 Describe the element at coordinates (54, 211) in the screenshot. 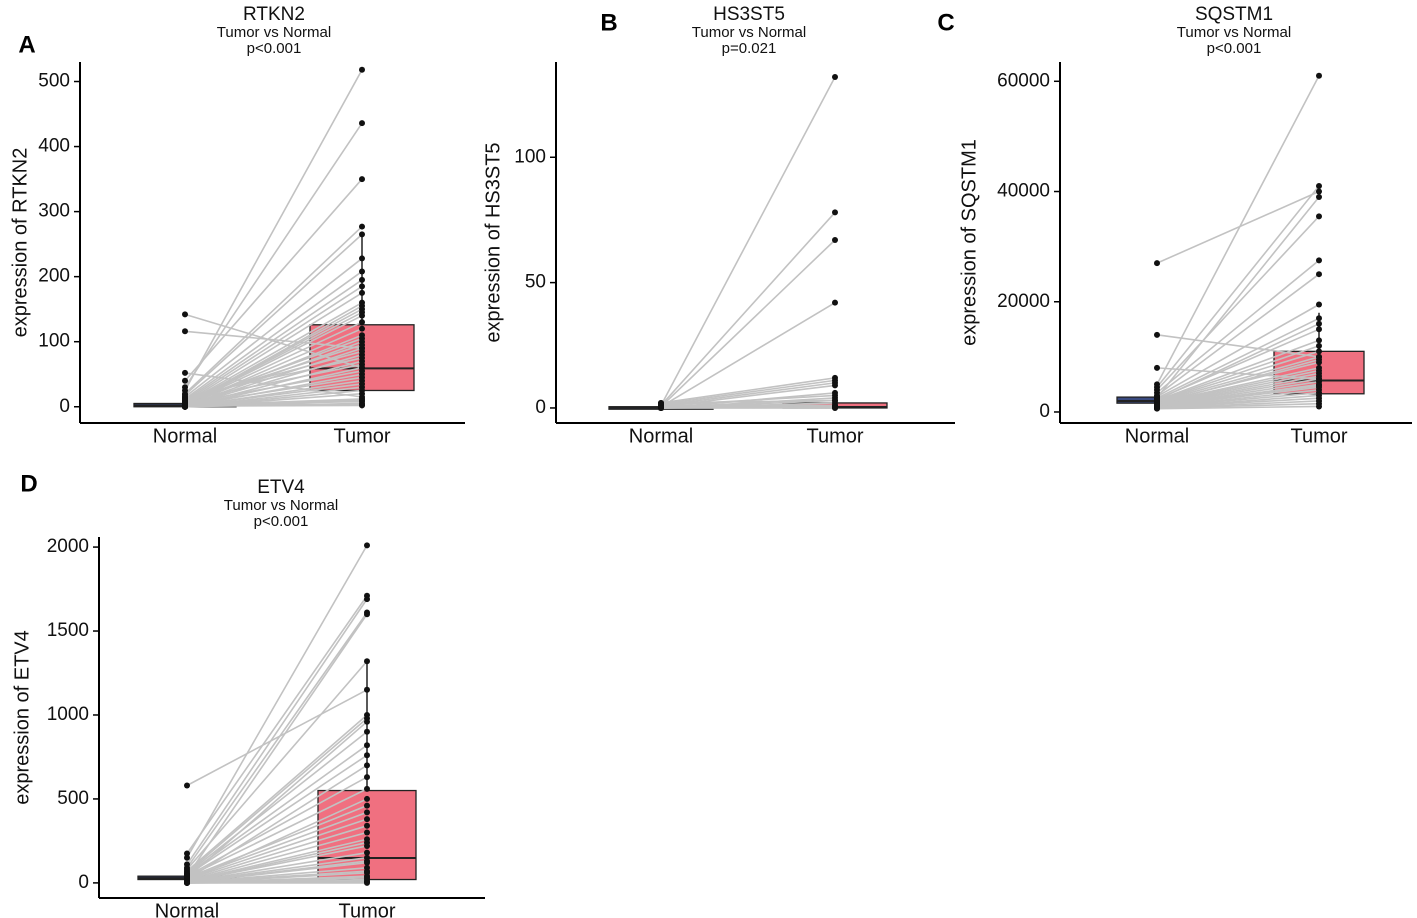

I see `y-tick-label: 300` at that location.